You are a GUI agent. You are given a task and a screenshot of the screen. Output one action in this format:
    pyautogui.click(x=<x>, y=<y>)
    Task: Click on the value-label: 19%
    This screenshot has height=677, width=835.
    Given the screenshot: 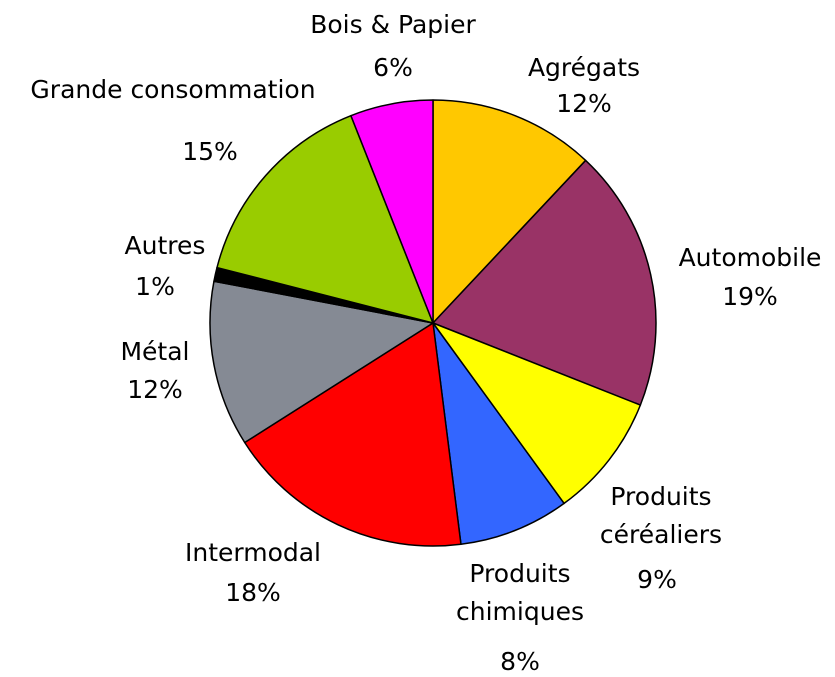 What is the action you would take?
    pyautogui.click(x=750, y=296)
    